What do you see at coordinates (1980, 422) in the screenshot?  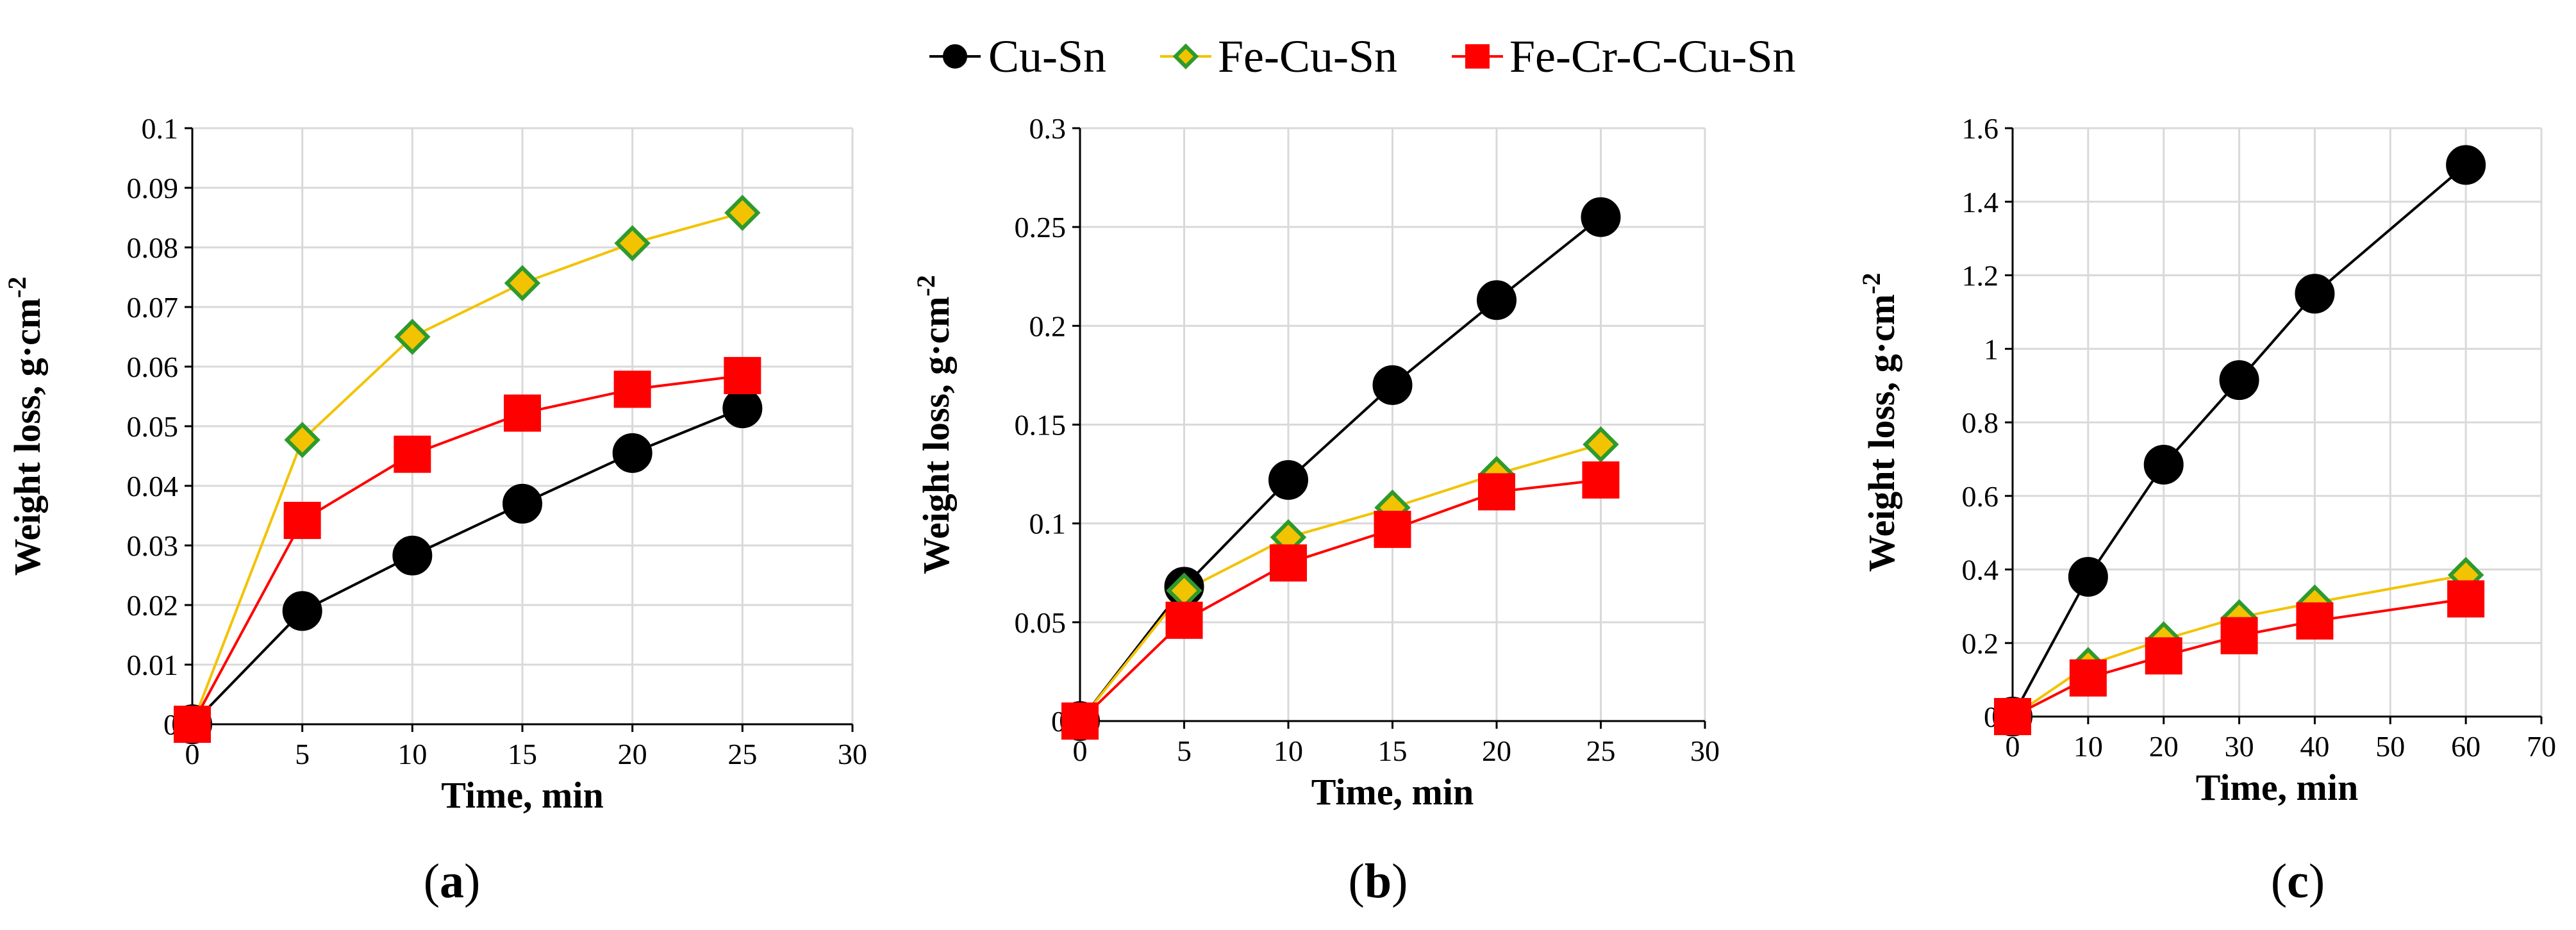 I see `y-tick-label: 0.8` at bounding box center [1980, 422].